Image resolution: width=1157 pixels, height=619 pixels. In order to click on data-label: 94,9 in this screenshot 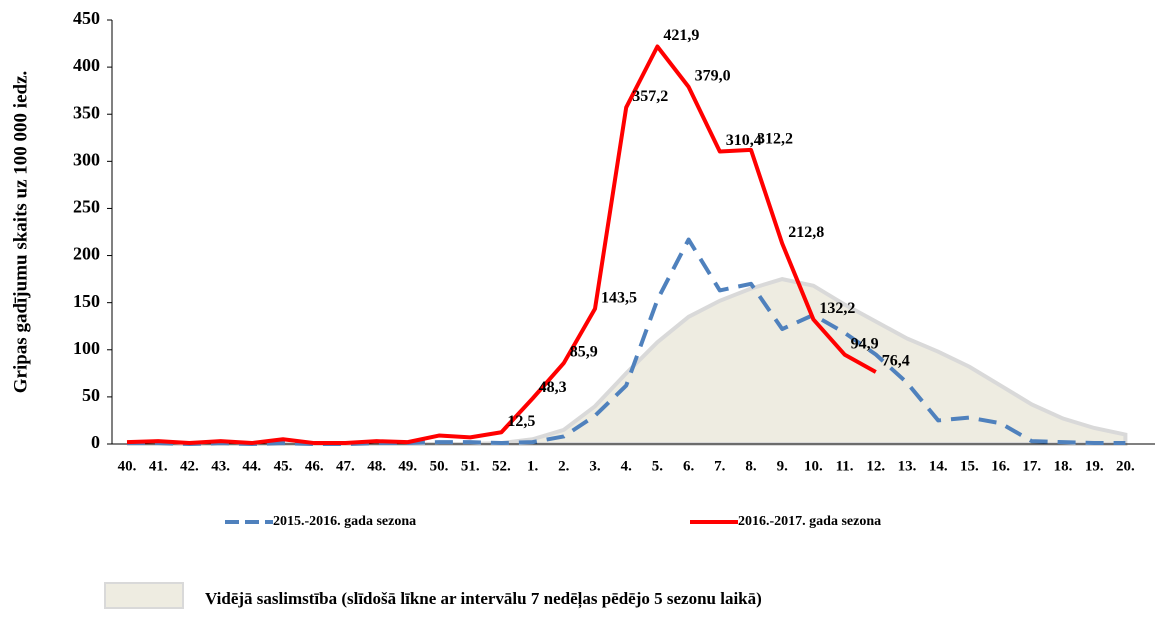, I will do `click(865, 343)`.